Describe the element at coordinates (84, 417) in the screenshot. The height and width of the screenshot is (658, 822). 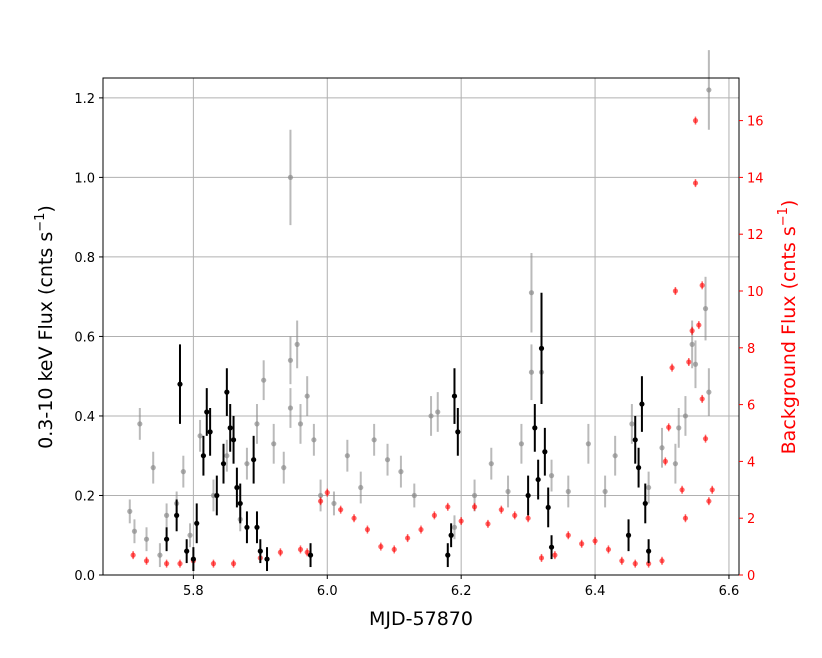
I see `y-left-tick-label: 0.4` at that location.